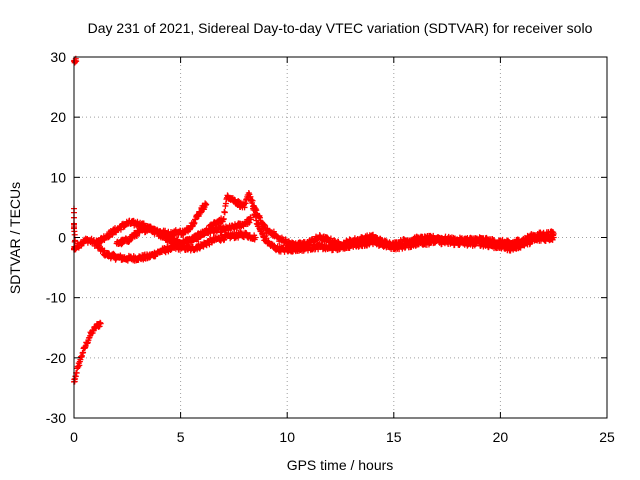  What do you see at coordinates (287, 437) in the screenshot?
I see `x-tick-label: 10` at bounding box center [287, 437].